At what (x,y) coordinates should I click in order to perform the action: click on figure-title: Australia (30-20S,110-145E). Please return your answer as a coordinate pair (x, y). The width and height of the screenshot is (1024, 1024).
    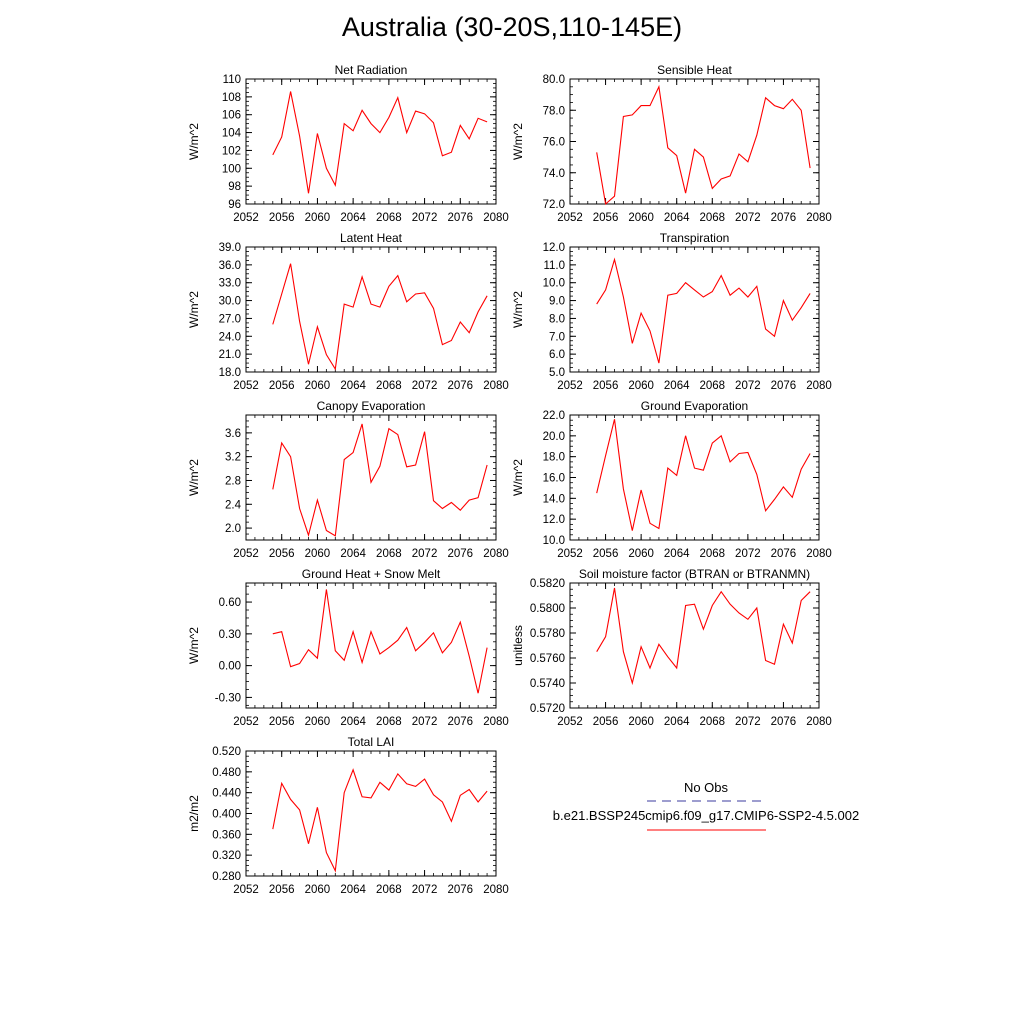
    Looking at the image, I should click on (512, 27).